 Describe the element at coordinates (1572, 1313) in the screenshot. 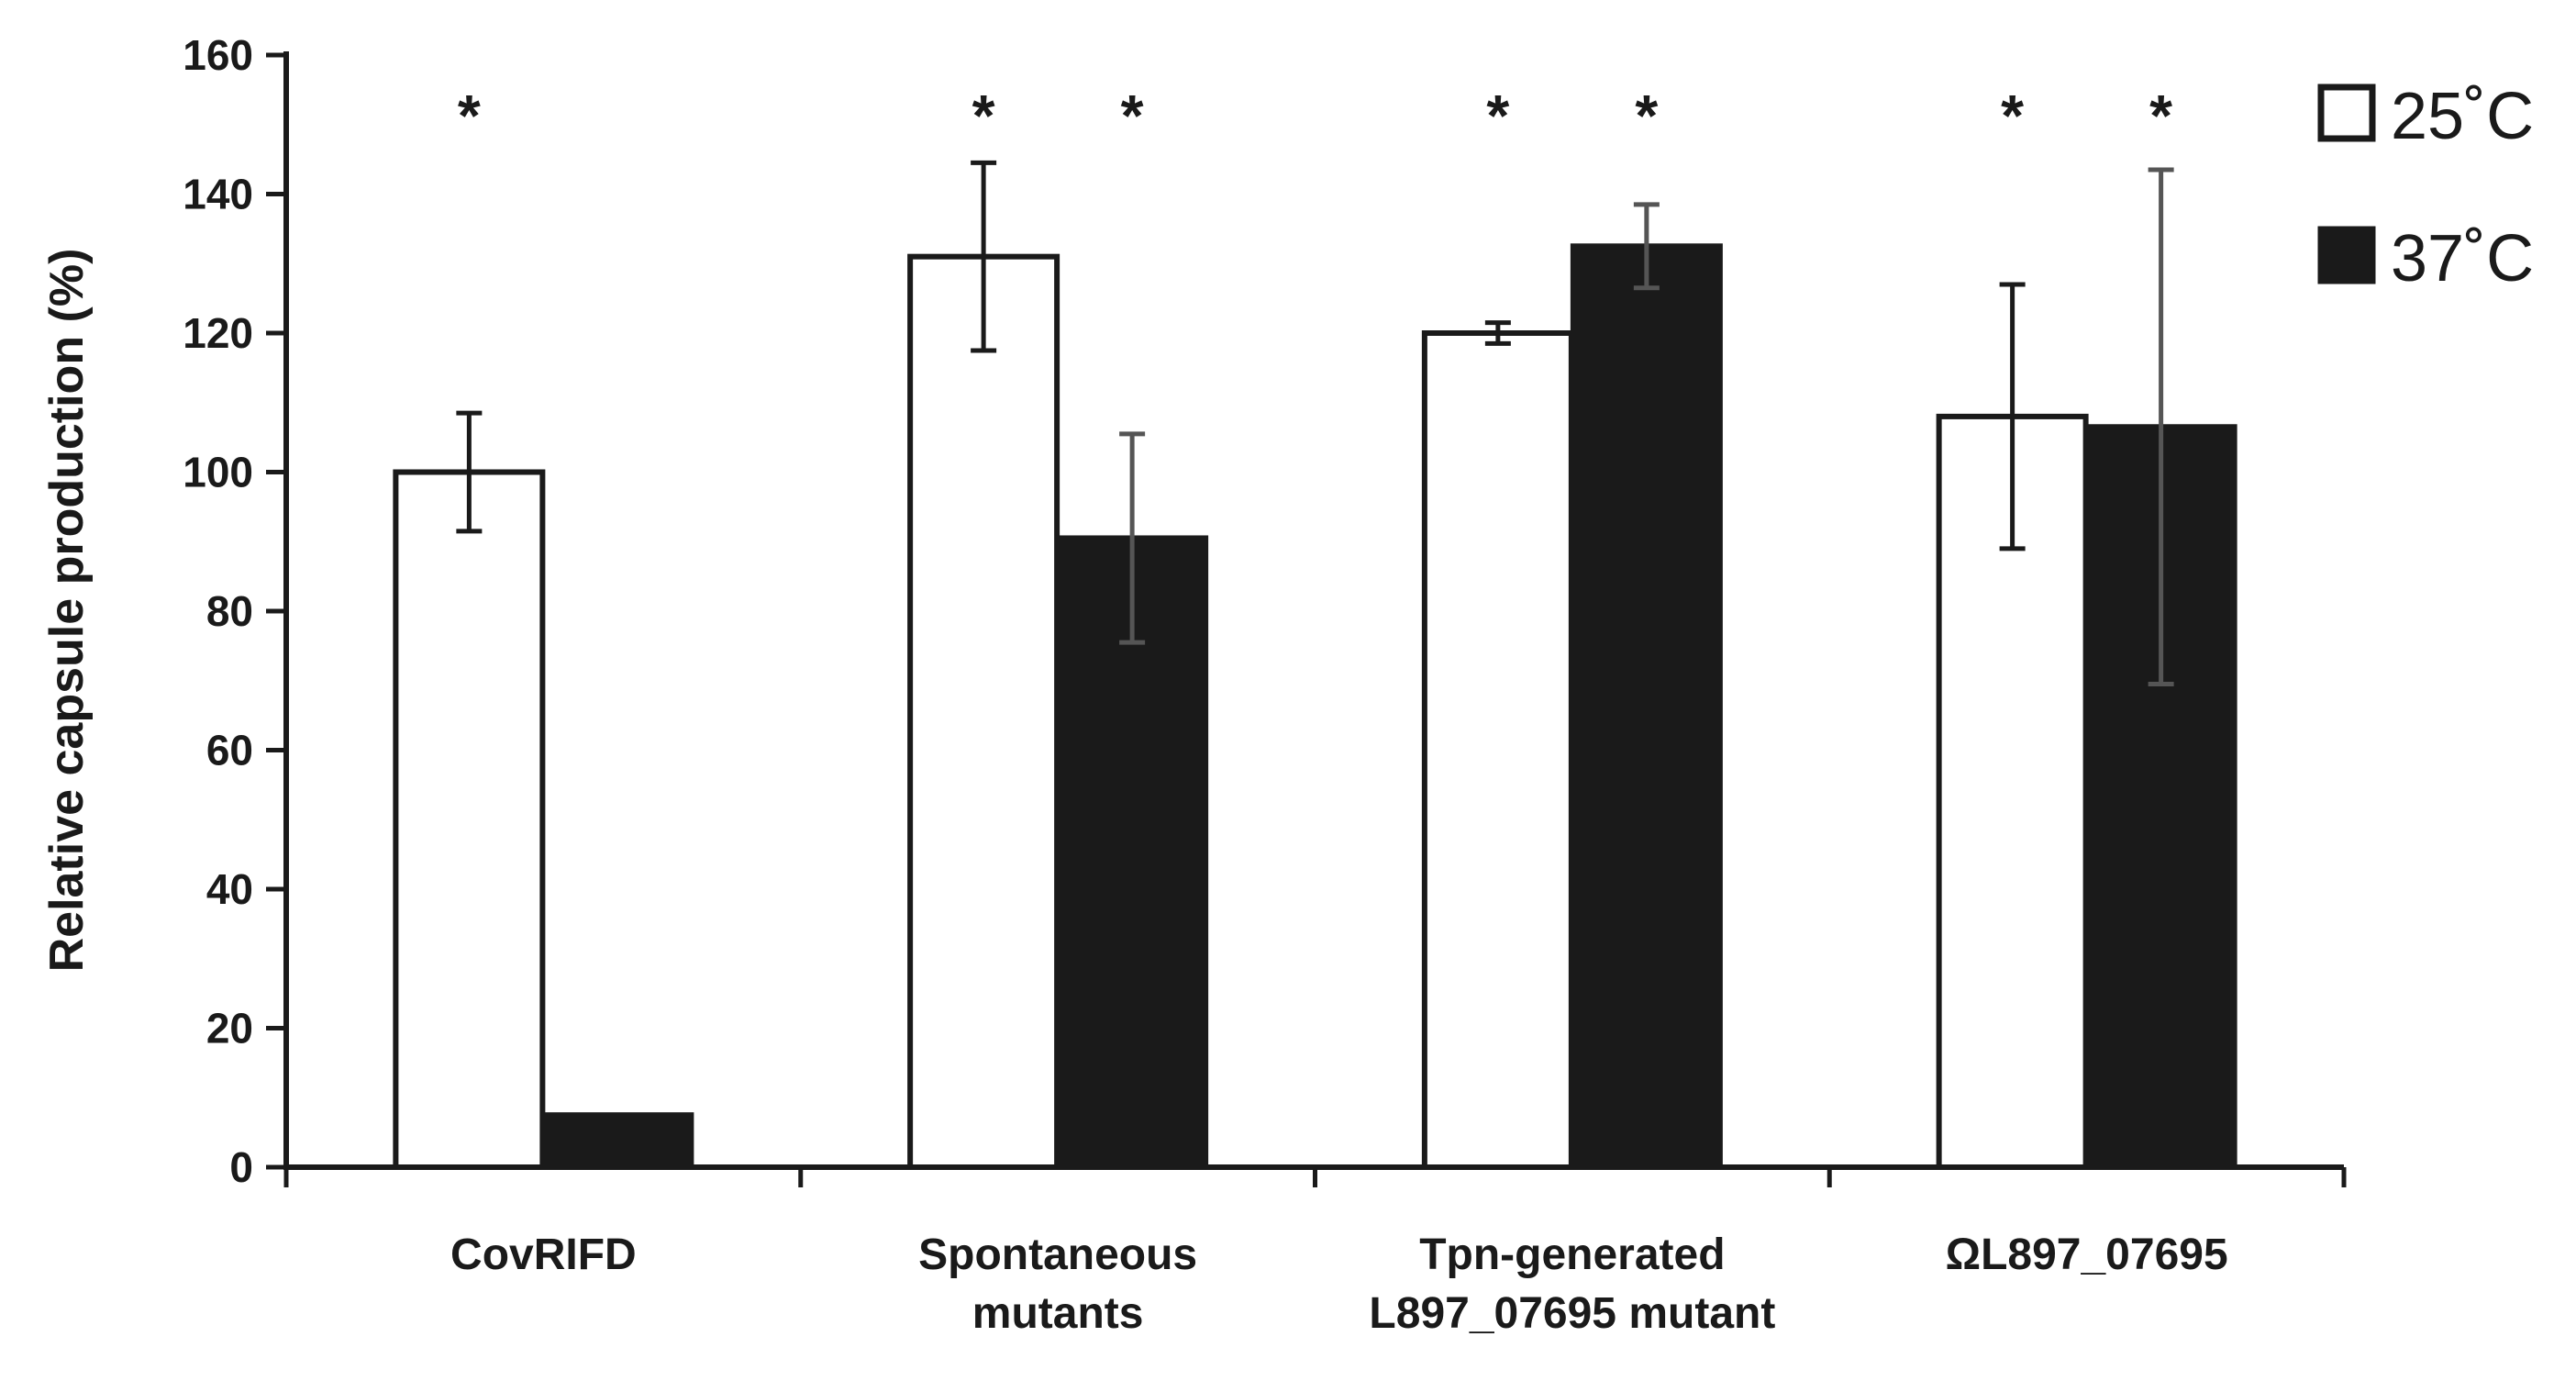

I see `category-label: L897_07695 mutant` at that location.